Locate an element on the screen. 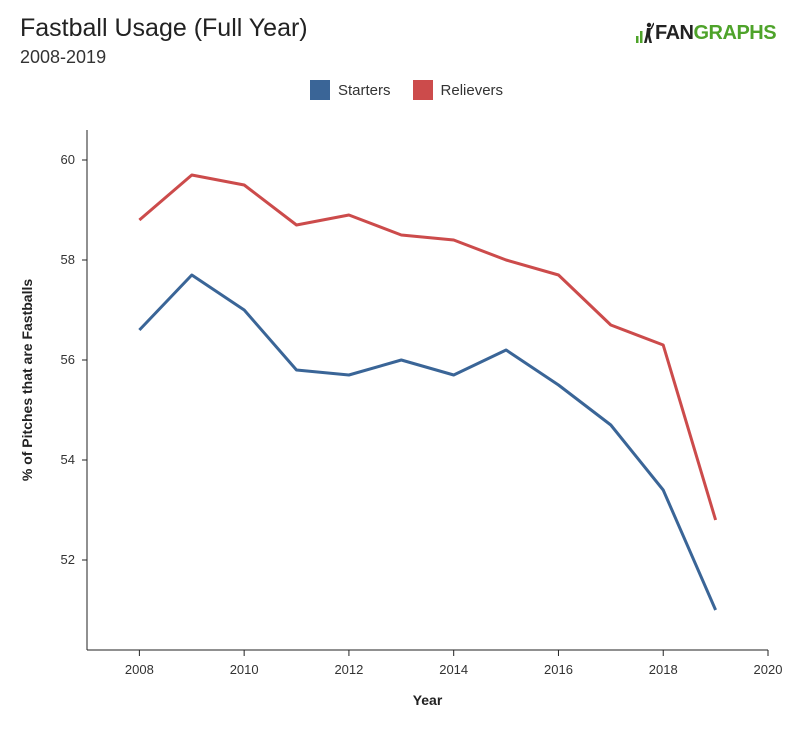 The width and height of the screenshot is (800, 730). legend-swatch-starters is located at coordinates (320, 90).